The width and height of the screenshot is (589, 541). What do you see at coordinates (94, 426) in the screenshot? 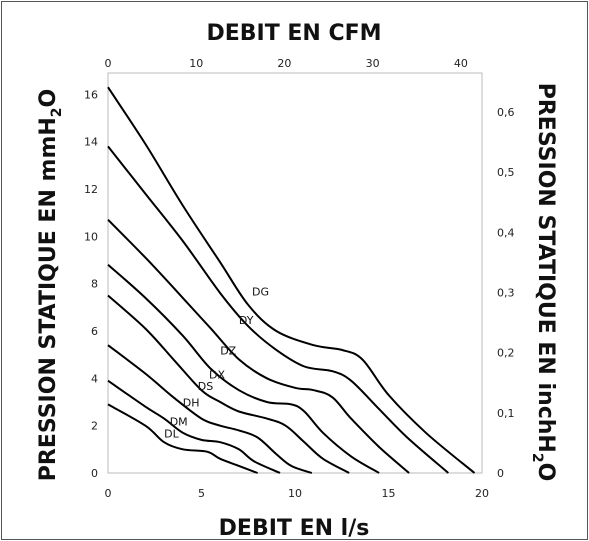
I see `y-tick-label: 2` at bounding box center [94, 426].